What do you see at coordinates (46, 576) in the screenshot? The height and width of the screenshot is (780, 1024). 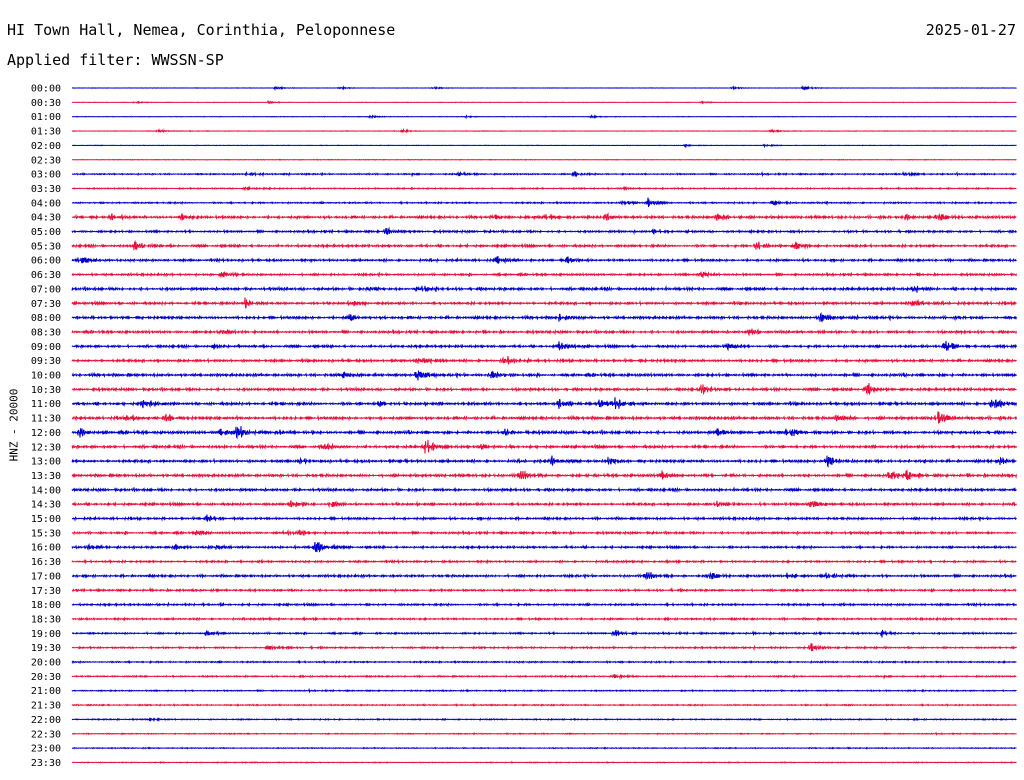 I see `time-tick-label: 17:00` at bounding box center [46, 576].